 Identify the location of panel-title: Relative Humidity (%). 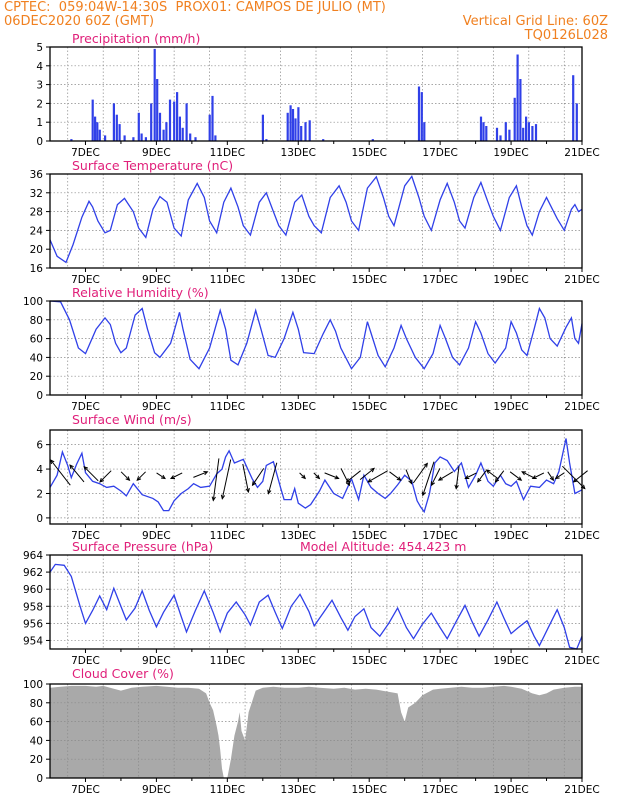
(140, 292).